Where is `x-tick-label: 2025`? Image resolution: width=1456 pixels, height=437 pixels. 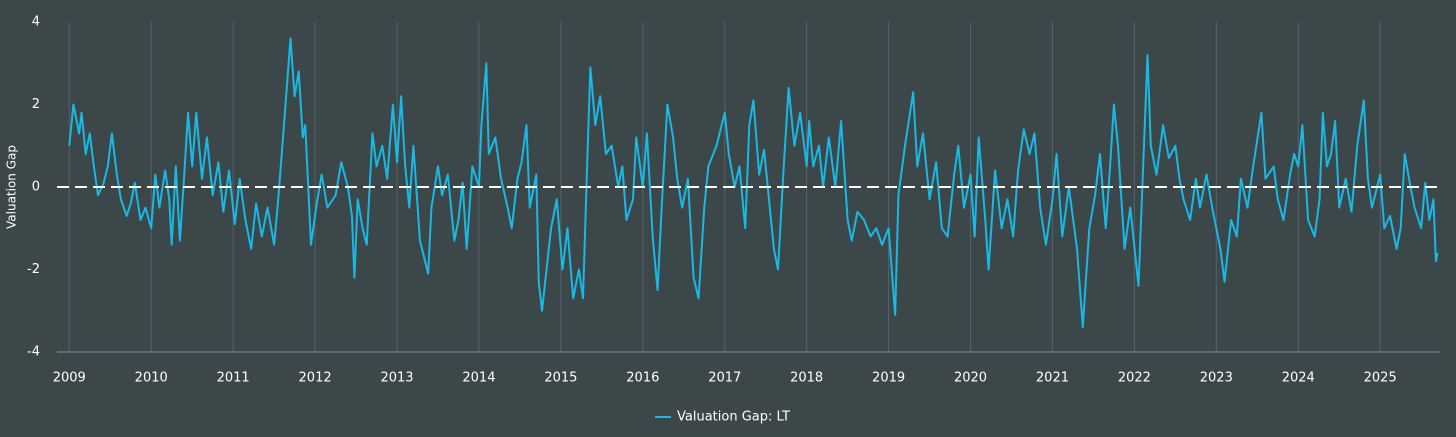 x-tick-label: 2025 is located at coordinates (1380, 378).